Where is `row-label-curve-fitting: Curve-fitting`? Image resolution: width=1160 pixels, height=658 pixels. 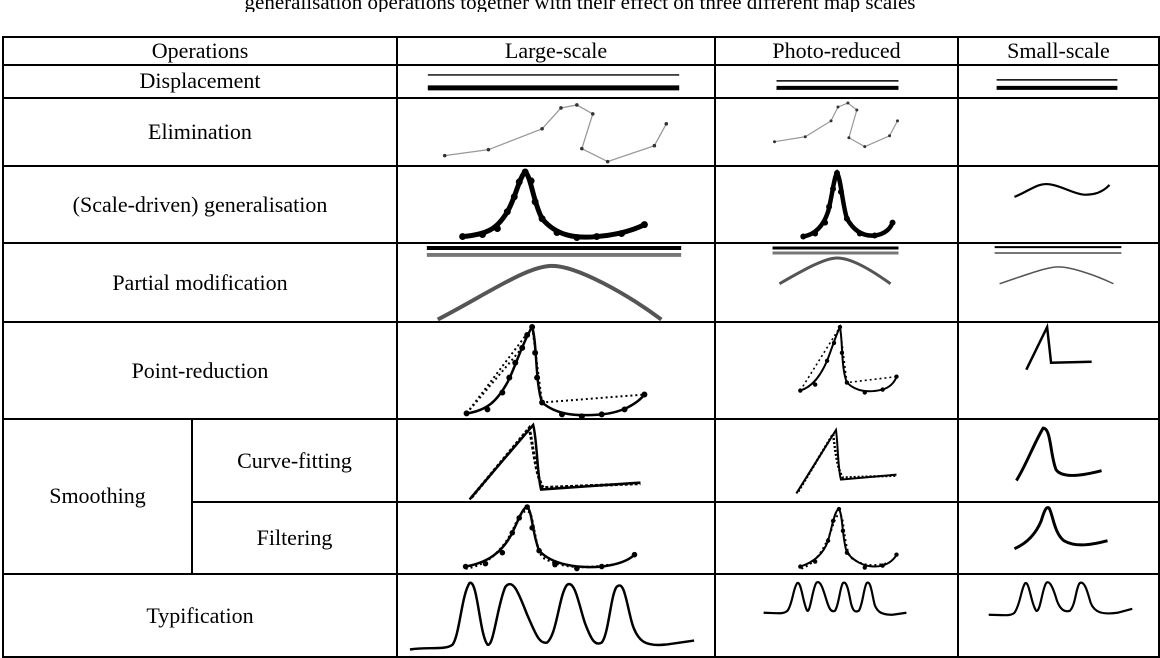 row-label-curve-fitting: Curve-fitting is located at coordinates (294, 460).